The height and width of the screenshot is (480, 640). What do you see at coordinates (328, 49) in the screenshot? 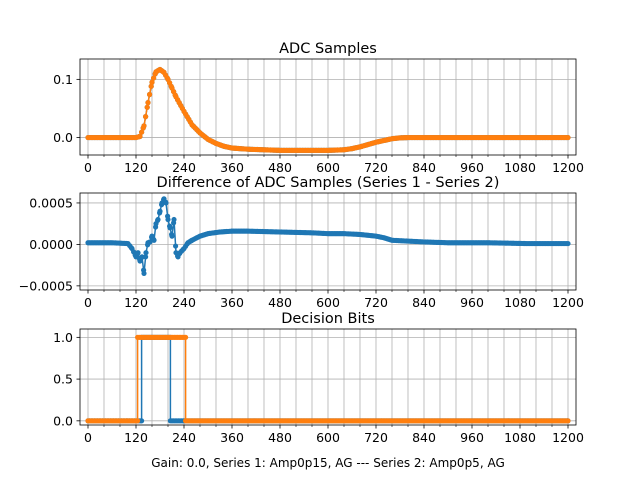
I see `chart-title: ADC Samples` at bounding box center [328, 49].